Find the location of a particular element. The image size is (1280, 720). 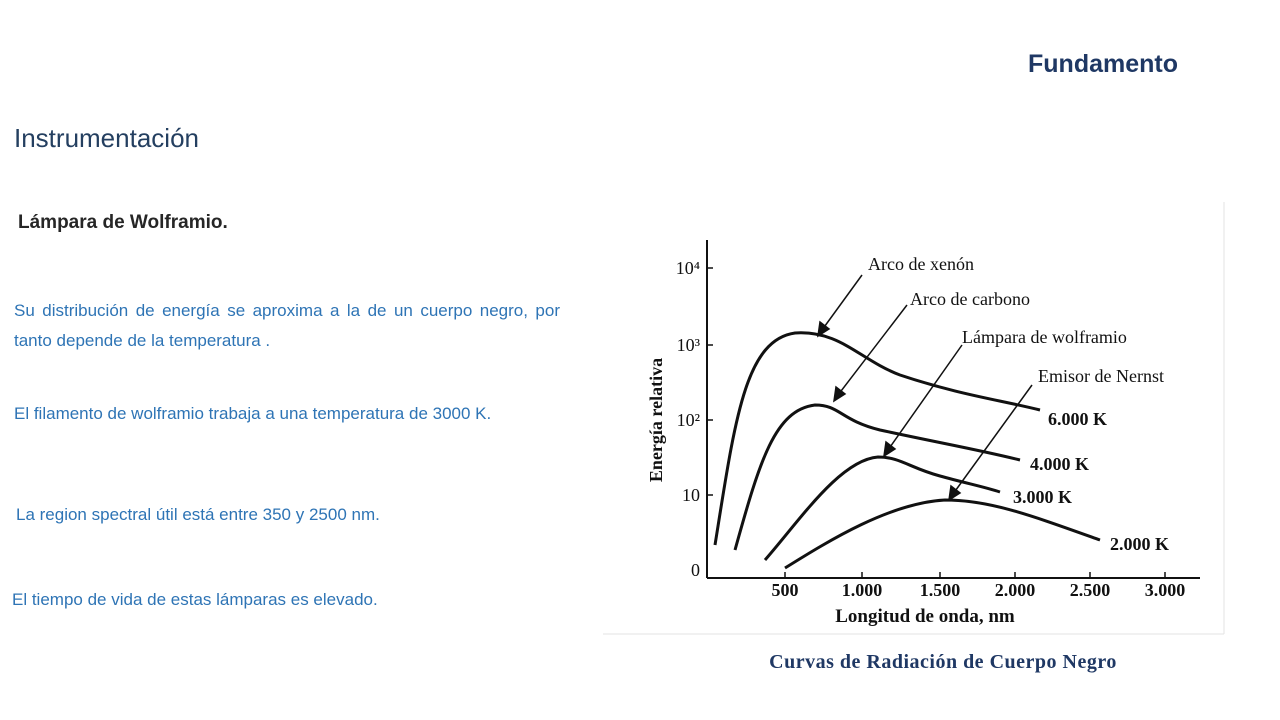

curve-4000k is located at coordinates (877, 477).